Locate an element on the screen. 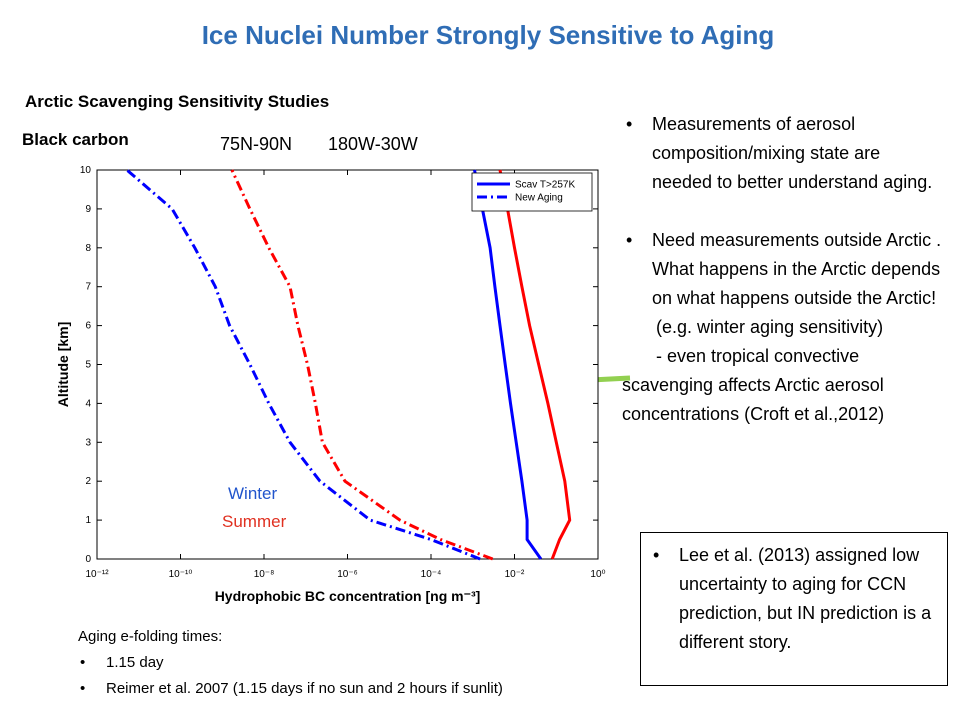 The image size is (960, 720). annotation: 75N-90N is located at coordinates (256, 144).